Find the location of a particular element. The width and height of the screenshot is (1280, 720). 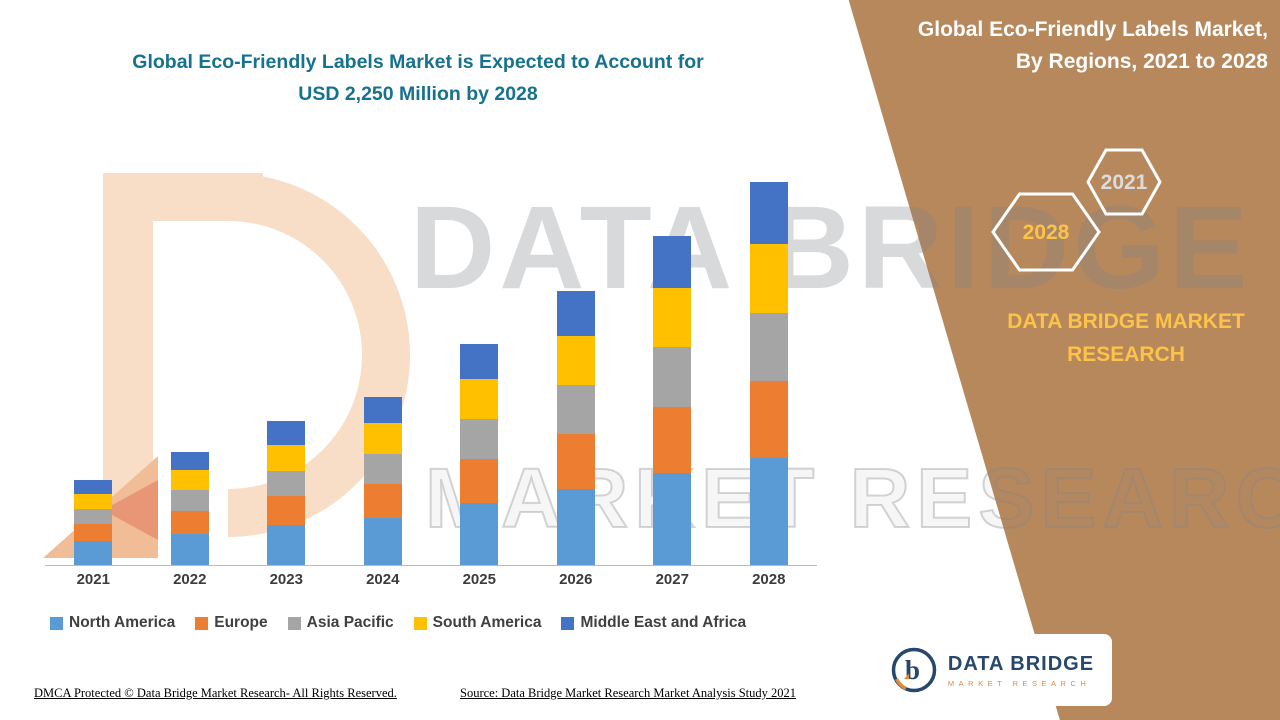

legend-item: Middle East and Africa is located at coordinates (653, 623).